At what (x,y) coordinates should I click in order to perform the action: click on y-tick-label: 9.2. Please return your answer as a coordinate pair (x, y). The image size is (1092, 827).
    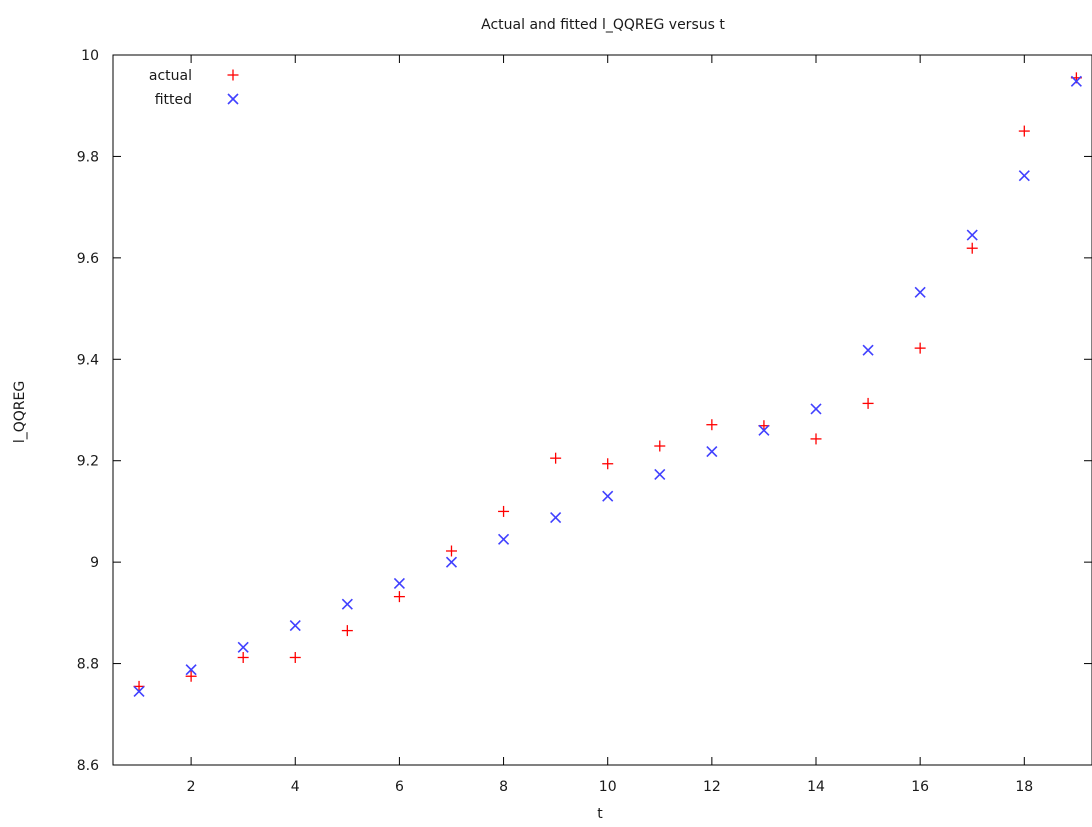
    Looking at the image, I should click on (88, 462).